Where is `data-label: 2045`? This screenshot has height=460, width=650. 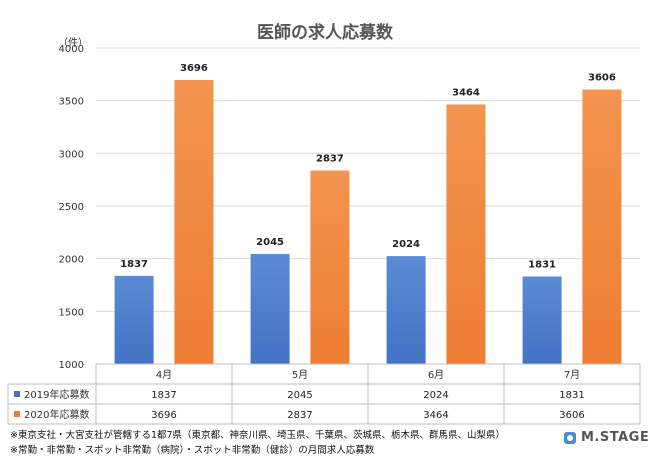 data-label: 2045 is located at coordinates (270, 242).